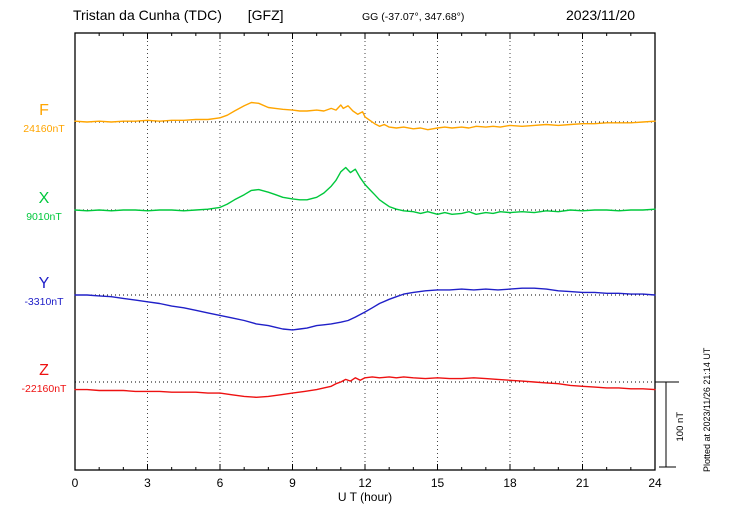  I want to click on component-baseline-Y: -3310nT, so click(44, 302).